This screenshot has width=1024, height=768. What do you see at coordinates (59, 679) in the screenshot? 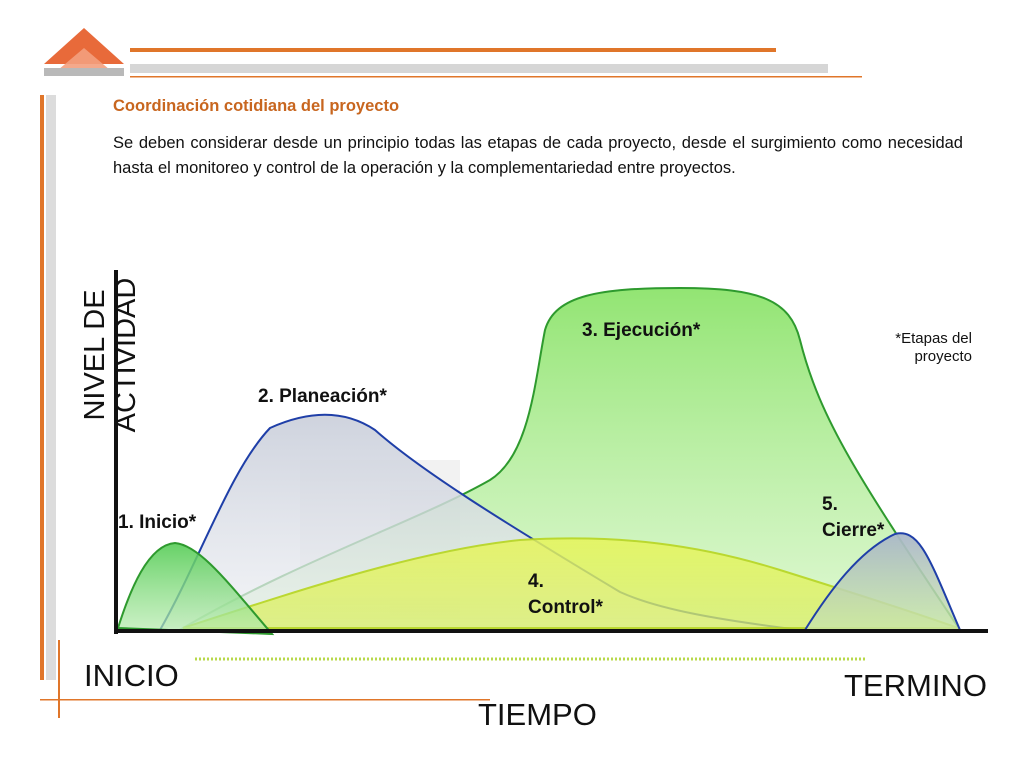
I see `left-bar-thin` at bounding box center [59, 679].